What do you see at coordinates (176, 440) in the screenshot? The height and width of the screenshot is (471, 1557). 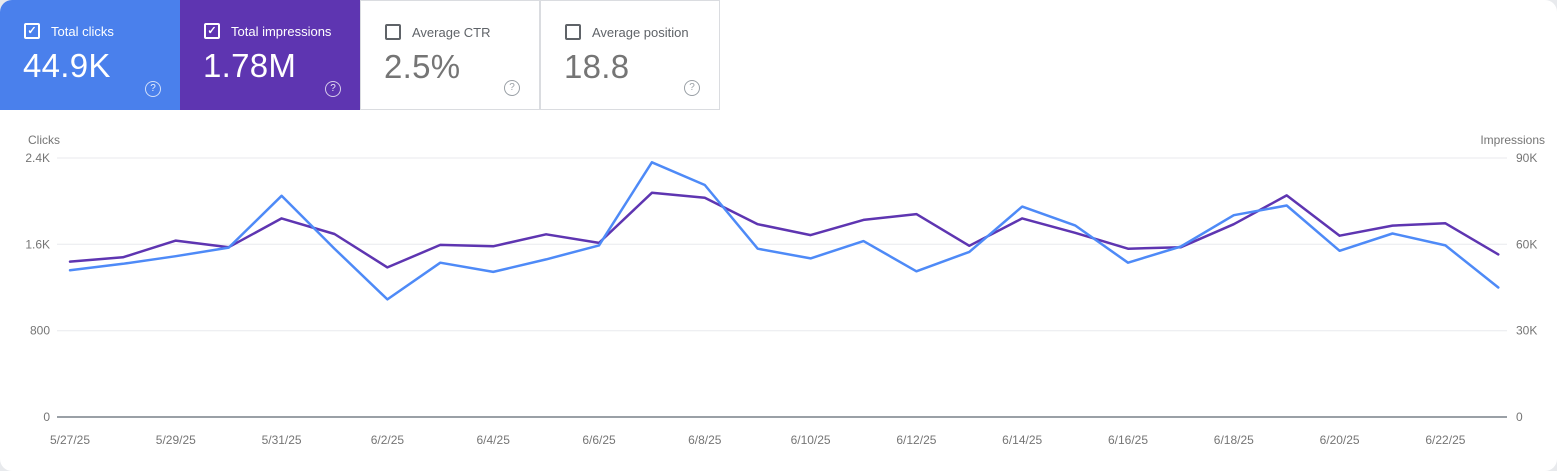 I see `x-axis-tick: 5/29/25` at bounding box center [176, 440].